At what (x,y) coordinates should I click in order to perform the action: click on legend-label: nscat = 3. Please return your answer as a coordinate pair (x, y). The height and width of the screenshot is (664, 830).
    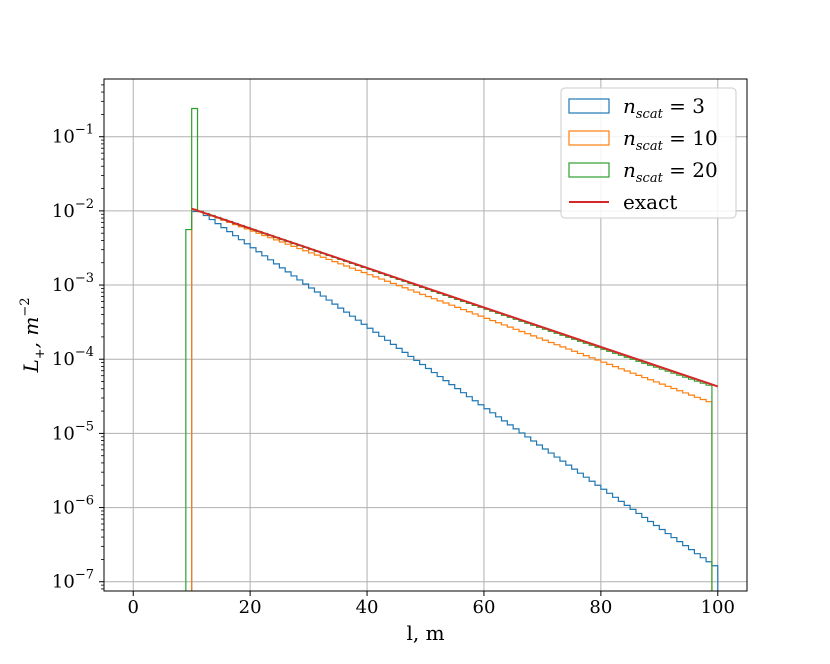
    Looking at the image, I should click on (664, 108).